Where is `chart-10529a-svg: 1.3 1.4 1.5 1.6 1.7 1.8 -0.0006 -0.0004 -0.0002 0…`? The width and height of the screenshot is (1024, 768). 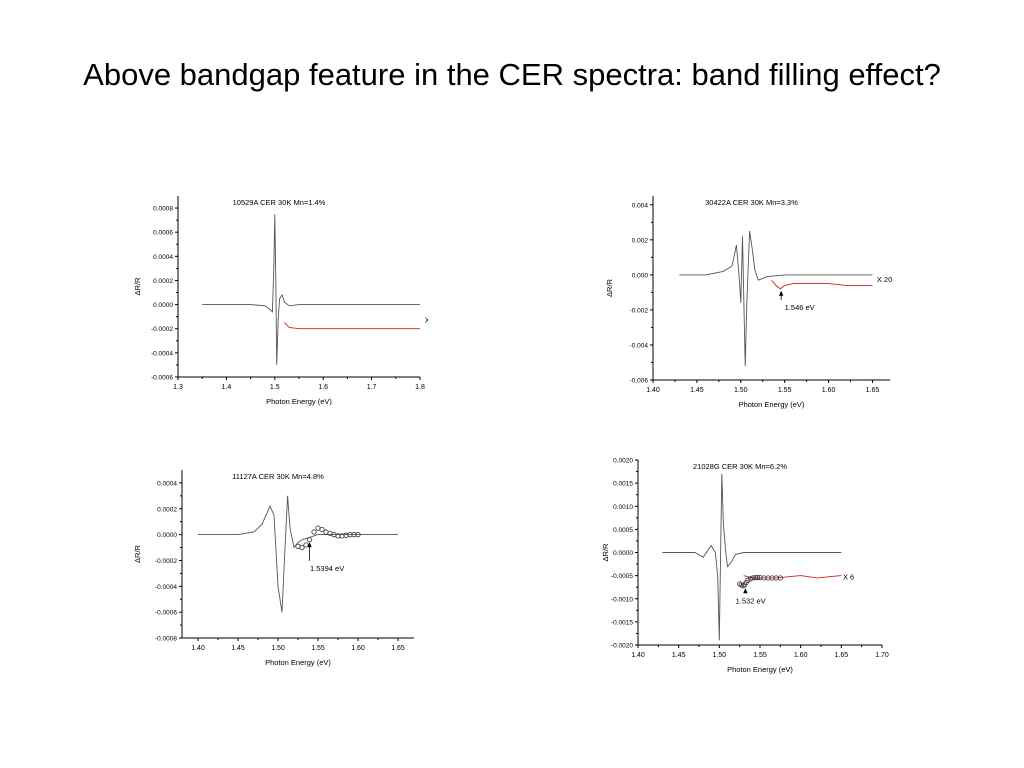 chart-10529a-svg: 1.3 1.4 1.5 1.6 1.7 1.8 -0.0006 -0.0004 -0.0002 0… is located at coordinates (280, 301).